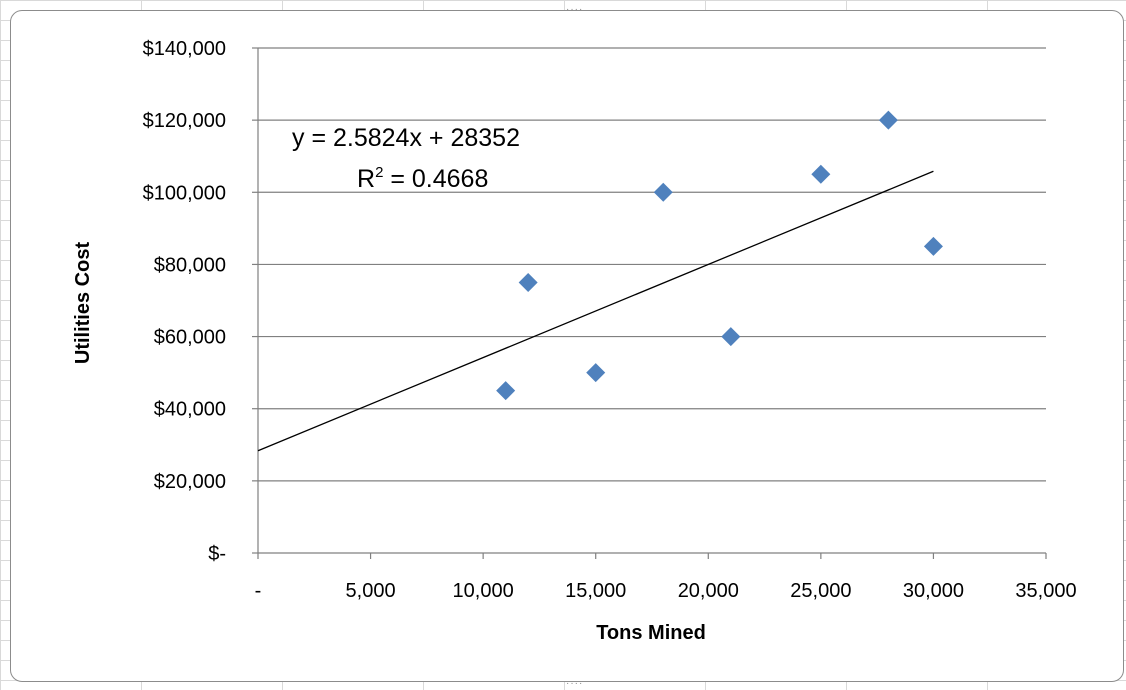 This screenshot has height=690, width=1126. What do you see at coordinates (1045, 591) in the screenshot?
I see `x-tick-label: 35,000` at bounding box center [1045, 591].